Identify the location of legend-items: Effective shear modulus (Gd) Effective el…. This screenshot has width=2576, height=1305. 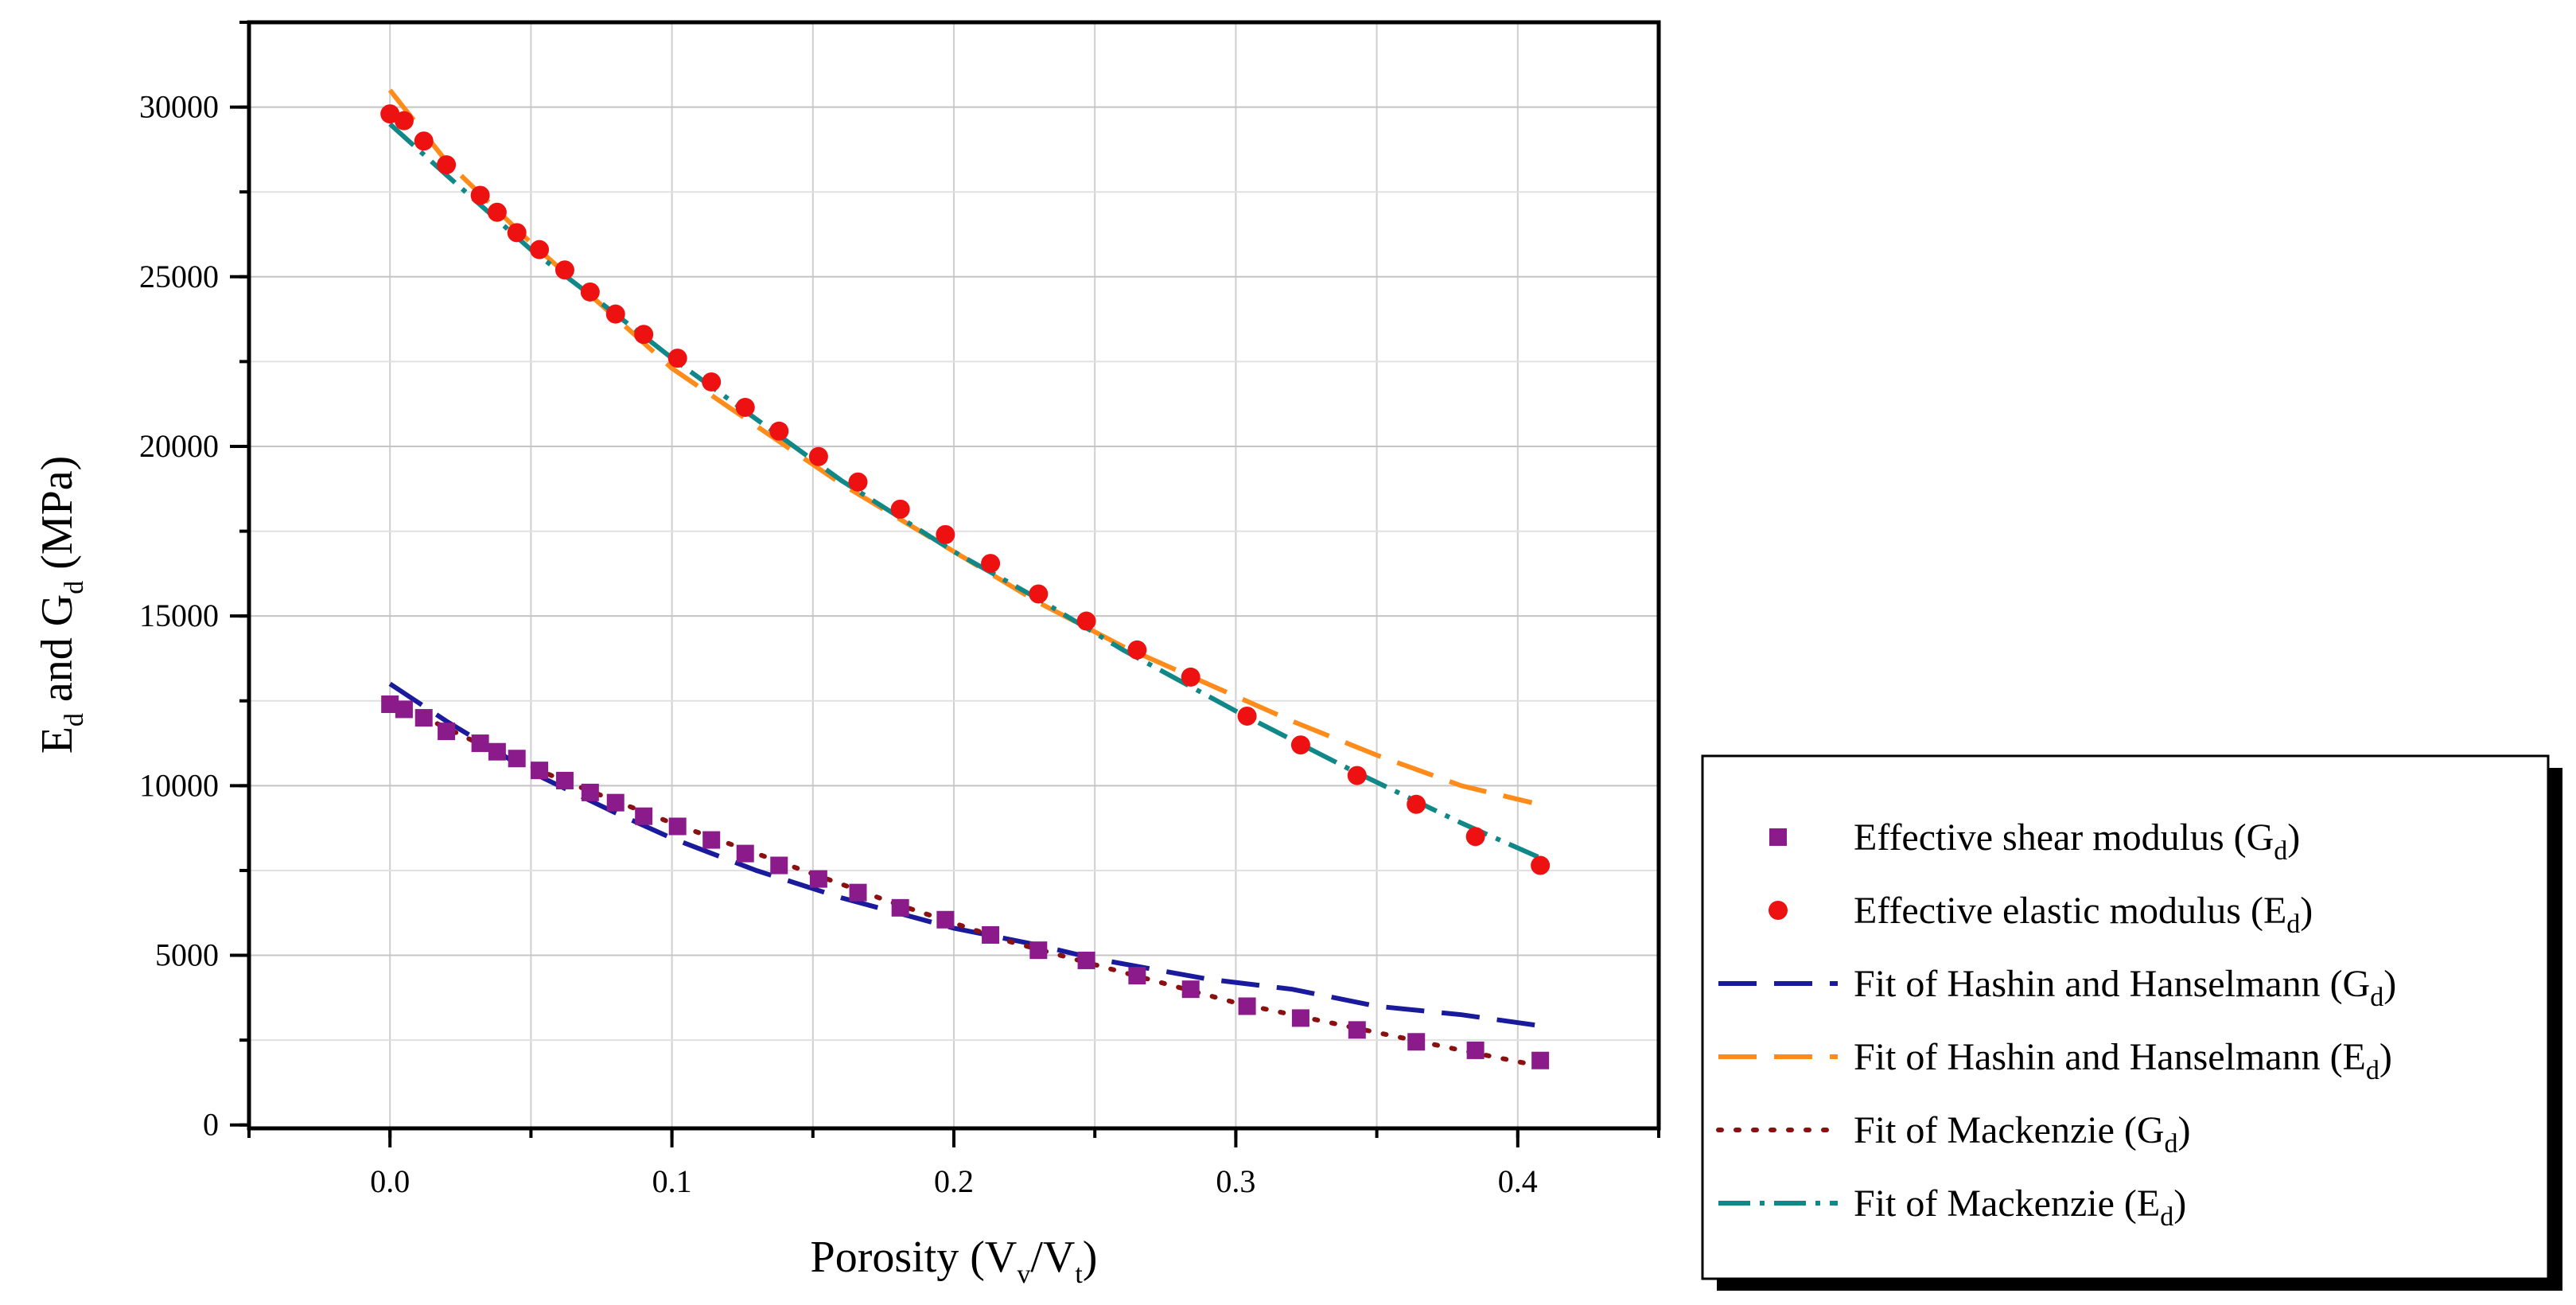
(2056, 1024).